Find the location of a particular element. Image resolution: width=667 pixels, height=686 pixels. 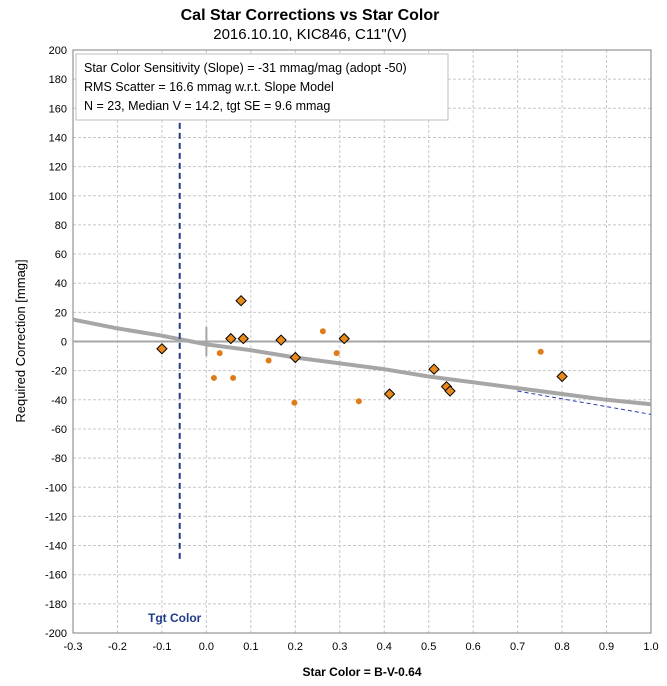

y-tick-label: 0 is located at coordinates (64, 343).